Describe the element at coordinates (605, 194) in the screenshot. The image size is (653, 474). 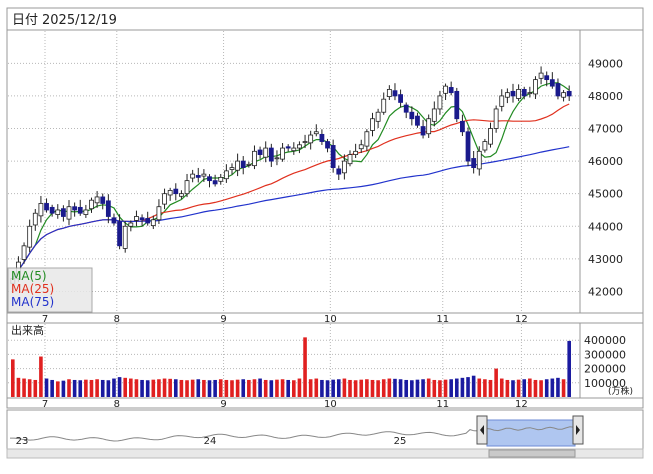
I see `price-tick-label: 45000` at that location.